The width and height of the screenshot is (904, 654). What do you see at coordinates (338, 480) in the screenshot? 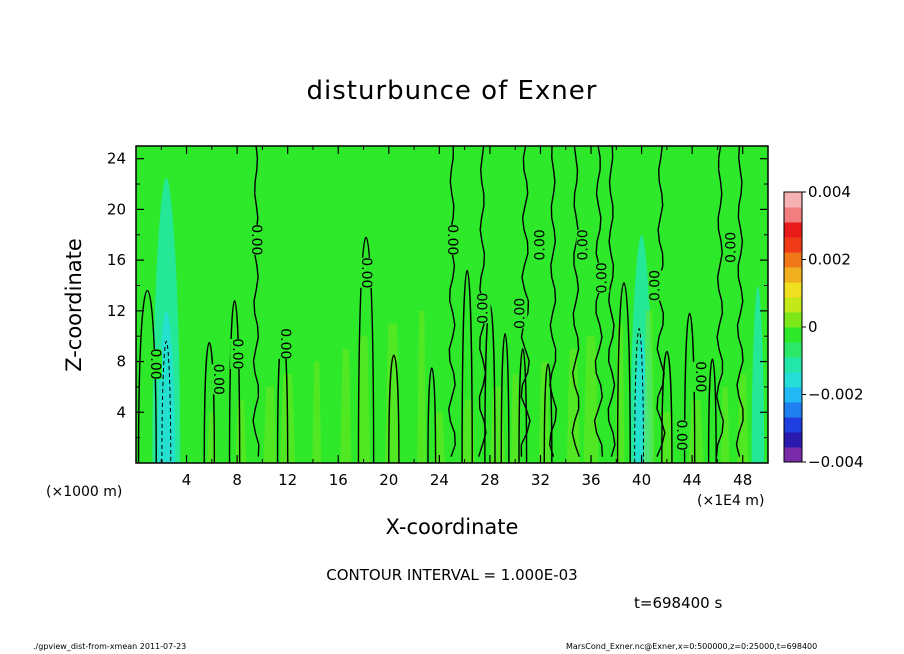
I see `x-tick-label: 16` at bounding box center [338, 480].